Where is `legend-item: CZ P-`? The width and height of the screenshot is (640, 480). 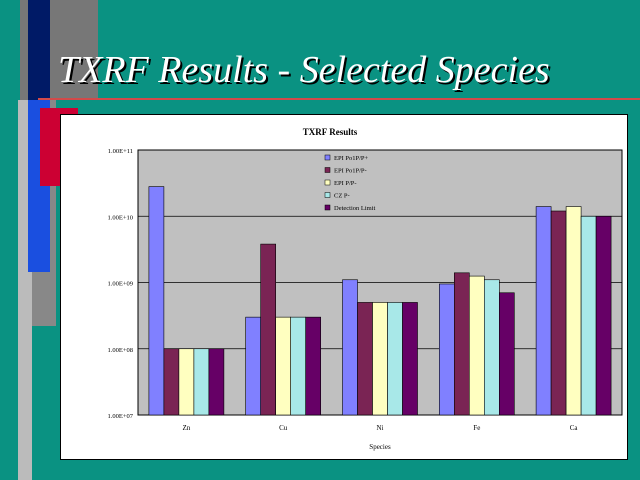
legend-item: CZ P- is located at coordinates (342, 196).